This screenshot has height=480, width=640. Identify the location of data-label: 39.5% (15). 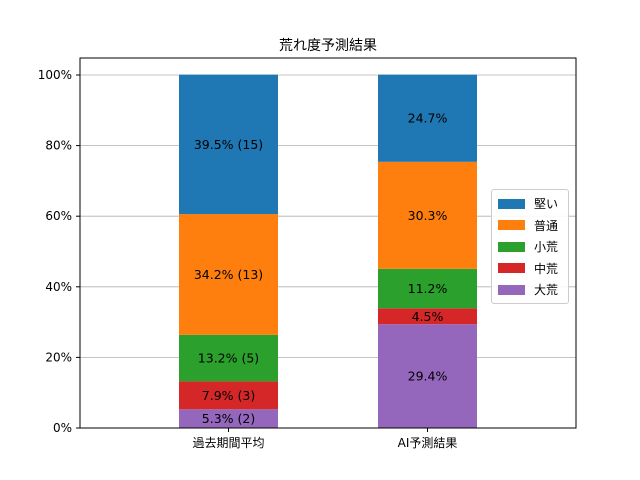
(228, 144).